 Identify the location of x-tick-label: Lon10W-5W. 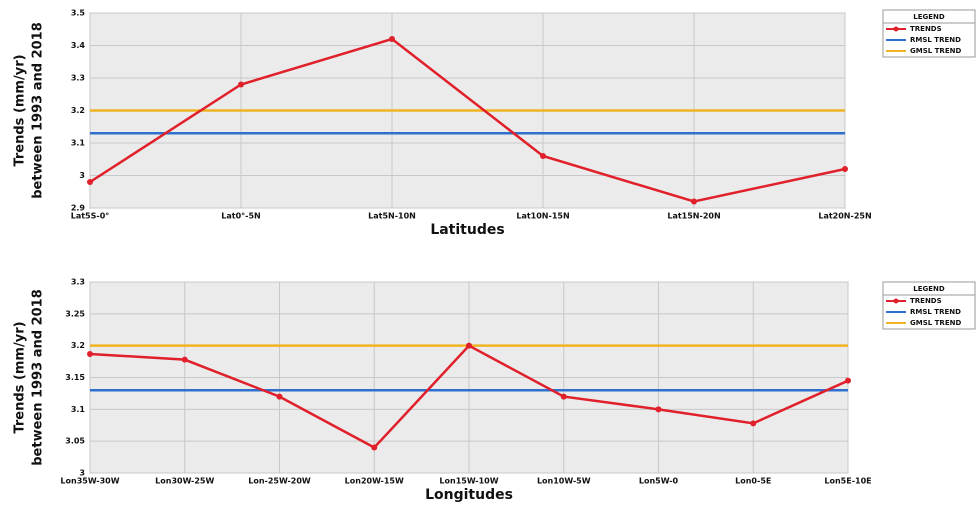
(564, 481).